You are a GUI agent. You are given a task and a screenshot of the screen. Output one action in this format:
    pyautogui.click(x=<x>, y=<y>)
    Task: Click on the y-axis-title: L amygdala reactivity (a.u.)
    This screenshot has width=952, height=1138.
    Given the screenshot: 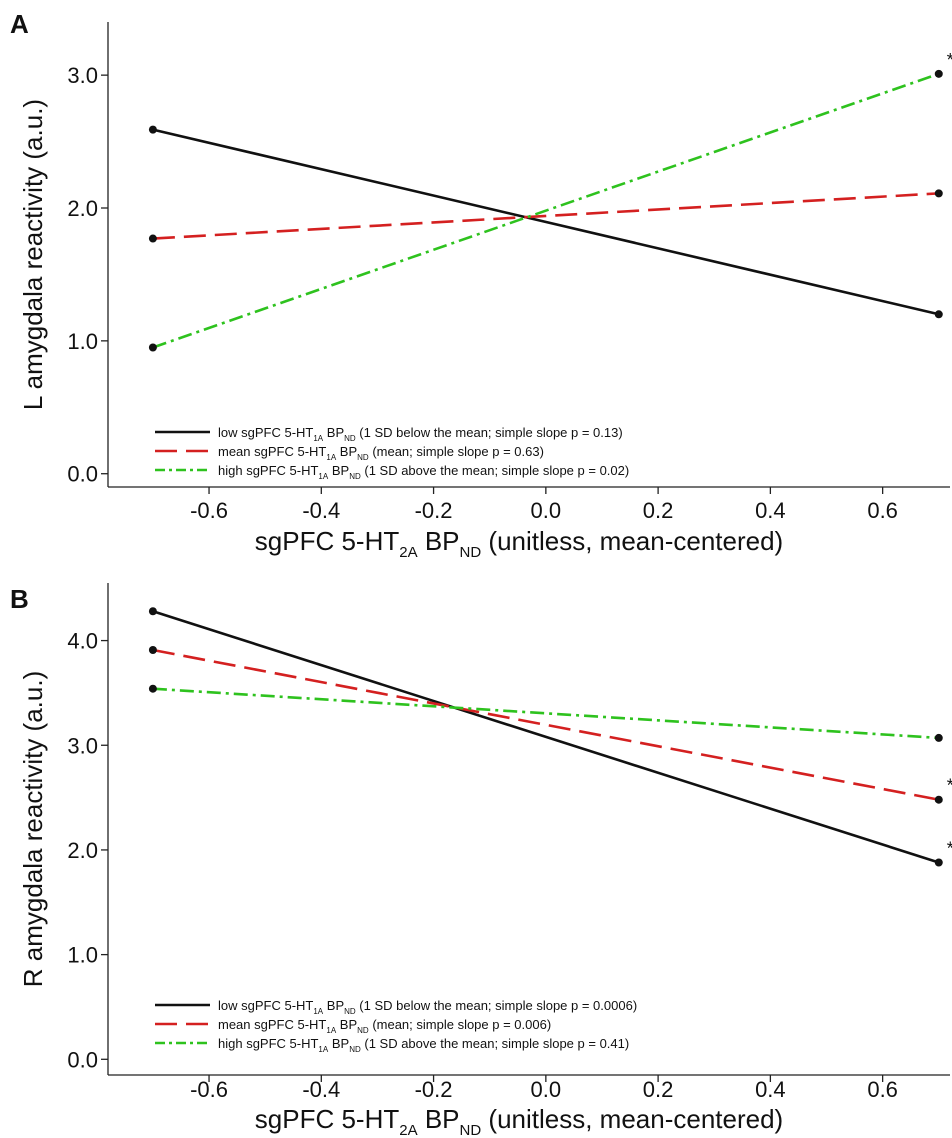 What is the action you would take?
    pyautogui.click(x=33, y=254)
    